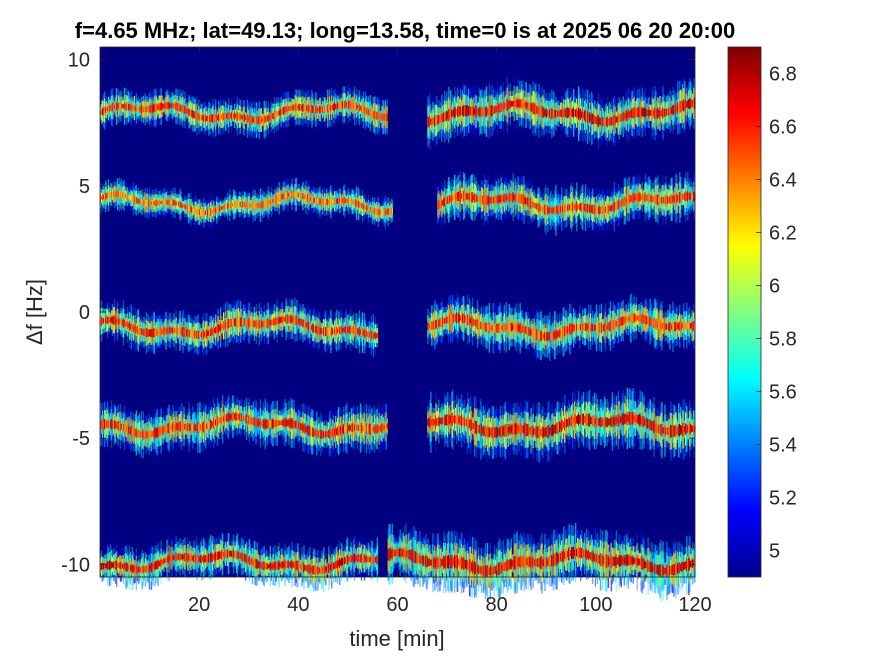 This screenshot has width=875, height=656. I want to click on colorbar-tick-label: 5, so click(774, 552).